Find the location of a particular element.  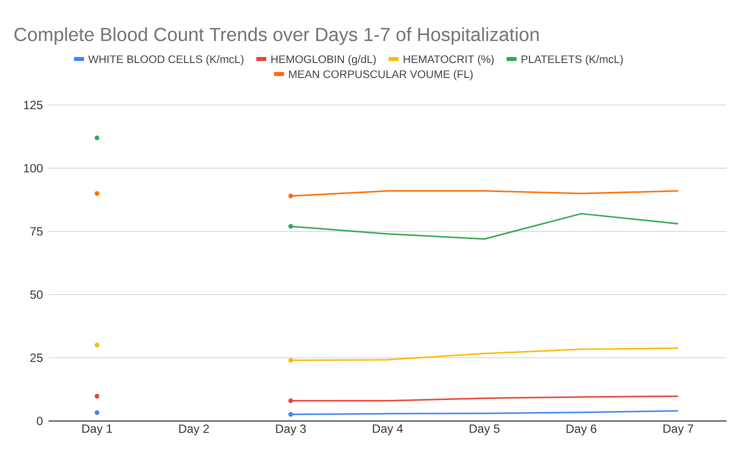

y-tick-label: 75 is located at coordinates (36, 231).